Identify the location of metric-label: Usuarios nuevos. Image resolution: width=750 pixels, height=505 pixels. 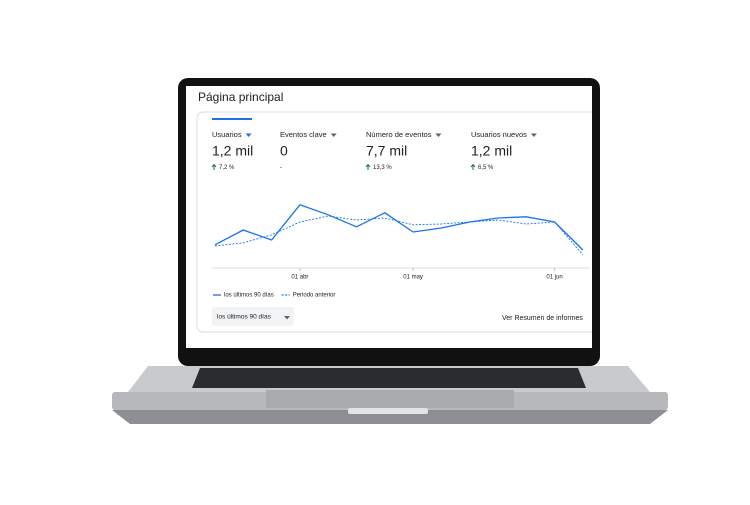
(499, 134).